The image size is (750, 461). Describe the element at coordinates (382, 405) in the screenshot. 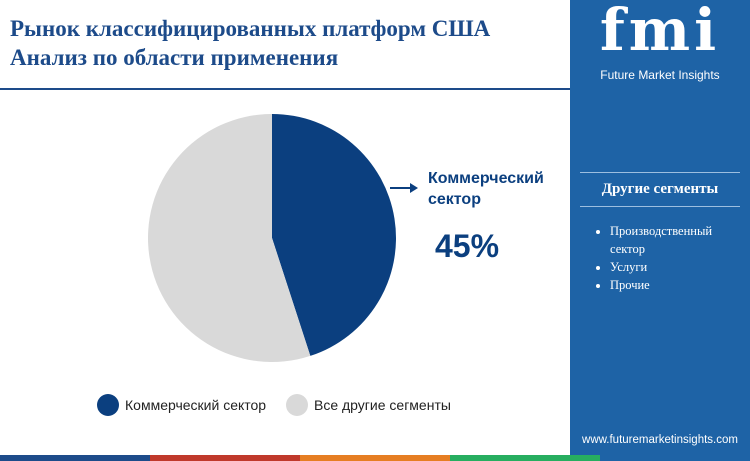

I see `legend-label: Все другие сегменты` at that location.